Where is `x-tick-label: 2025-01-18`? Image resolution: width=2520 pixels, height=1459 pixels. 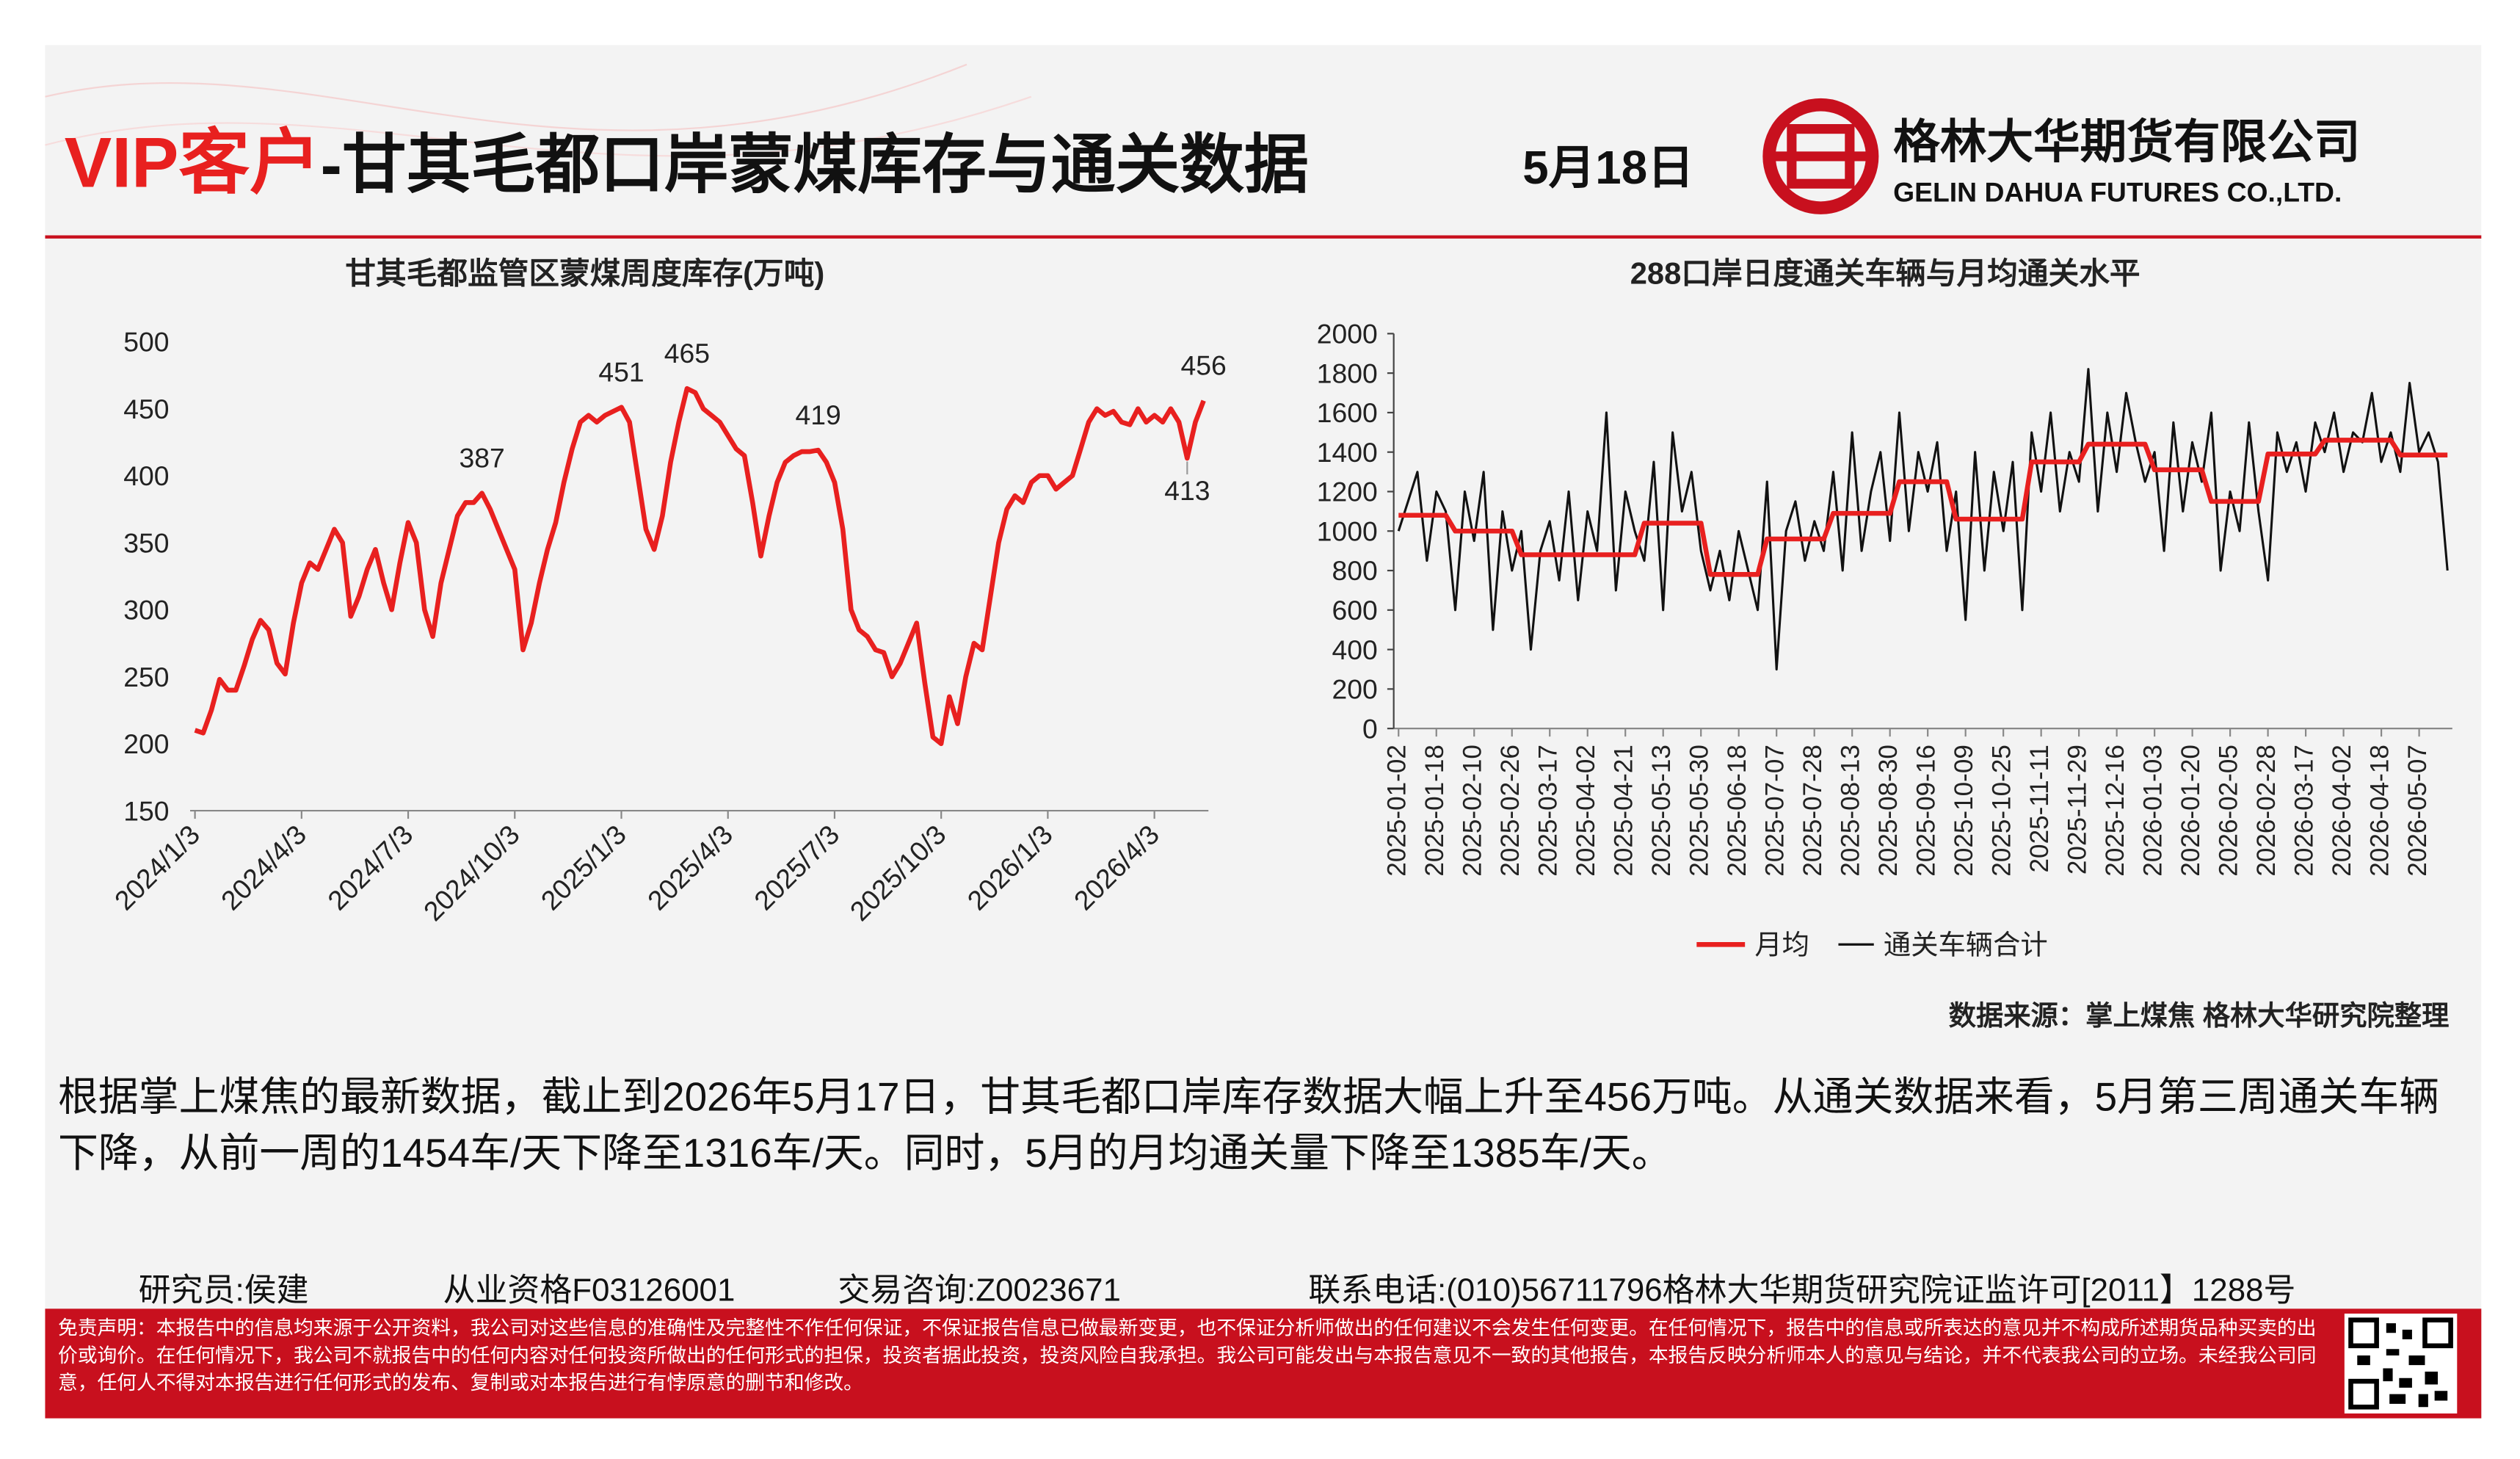 x-tick-label: 2025-01-18 is located at coordinates (1434, 811).